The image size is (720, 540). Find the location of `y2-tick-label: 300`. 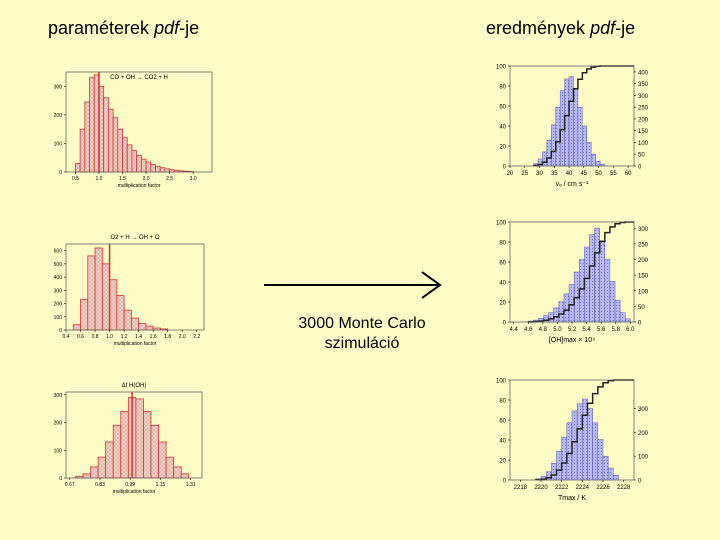

y2-tick-label: 300 is located at coordinates (643, 230).